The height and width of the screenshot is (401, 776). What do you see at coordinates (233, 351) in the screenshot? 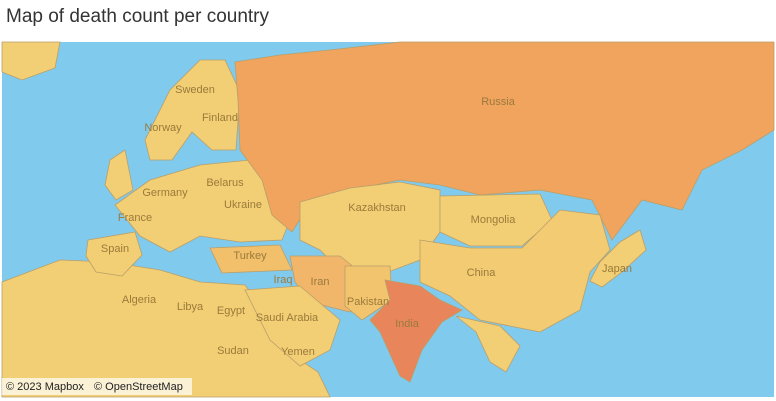
I see `country-label: Sudan` at bounding box center [233, 351].